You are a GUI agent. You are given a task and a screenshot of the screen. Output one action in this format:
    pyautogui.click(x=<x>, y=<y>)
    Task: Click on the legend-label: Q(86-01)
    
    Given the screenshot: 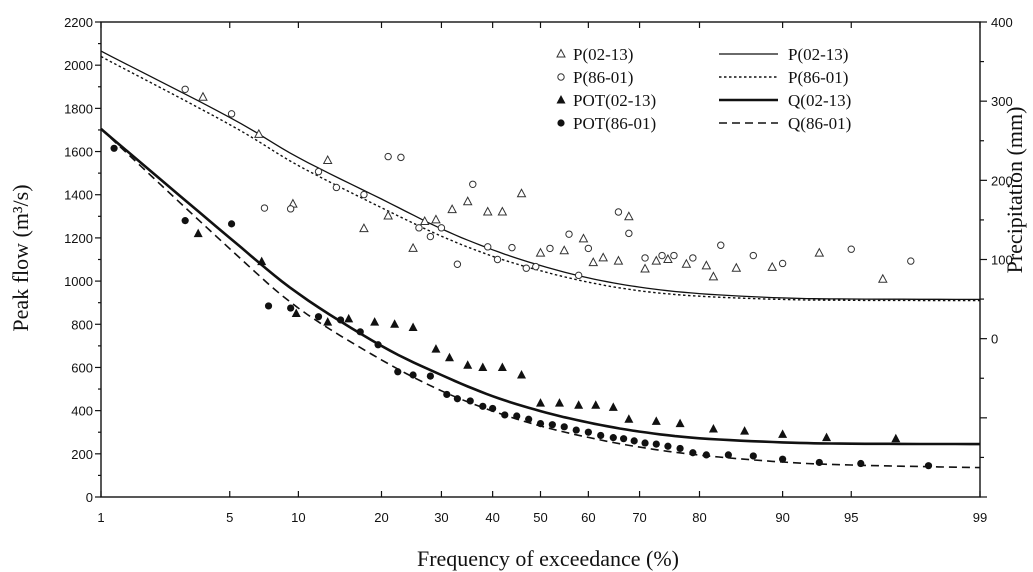 What is the action you would take?
    pyautogui.click(x=819, y=123)
    